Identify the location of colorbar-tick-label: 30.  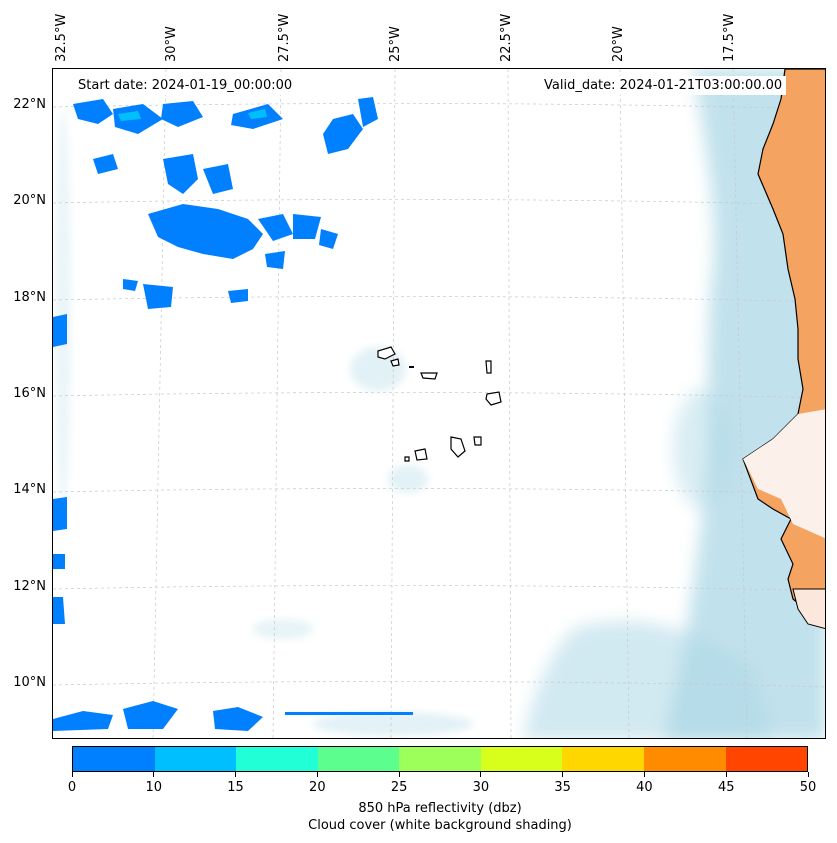
(481, 787).